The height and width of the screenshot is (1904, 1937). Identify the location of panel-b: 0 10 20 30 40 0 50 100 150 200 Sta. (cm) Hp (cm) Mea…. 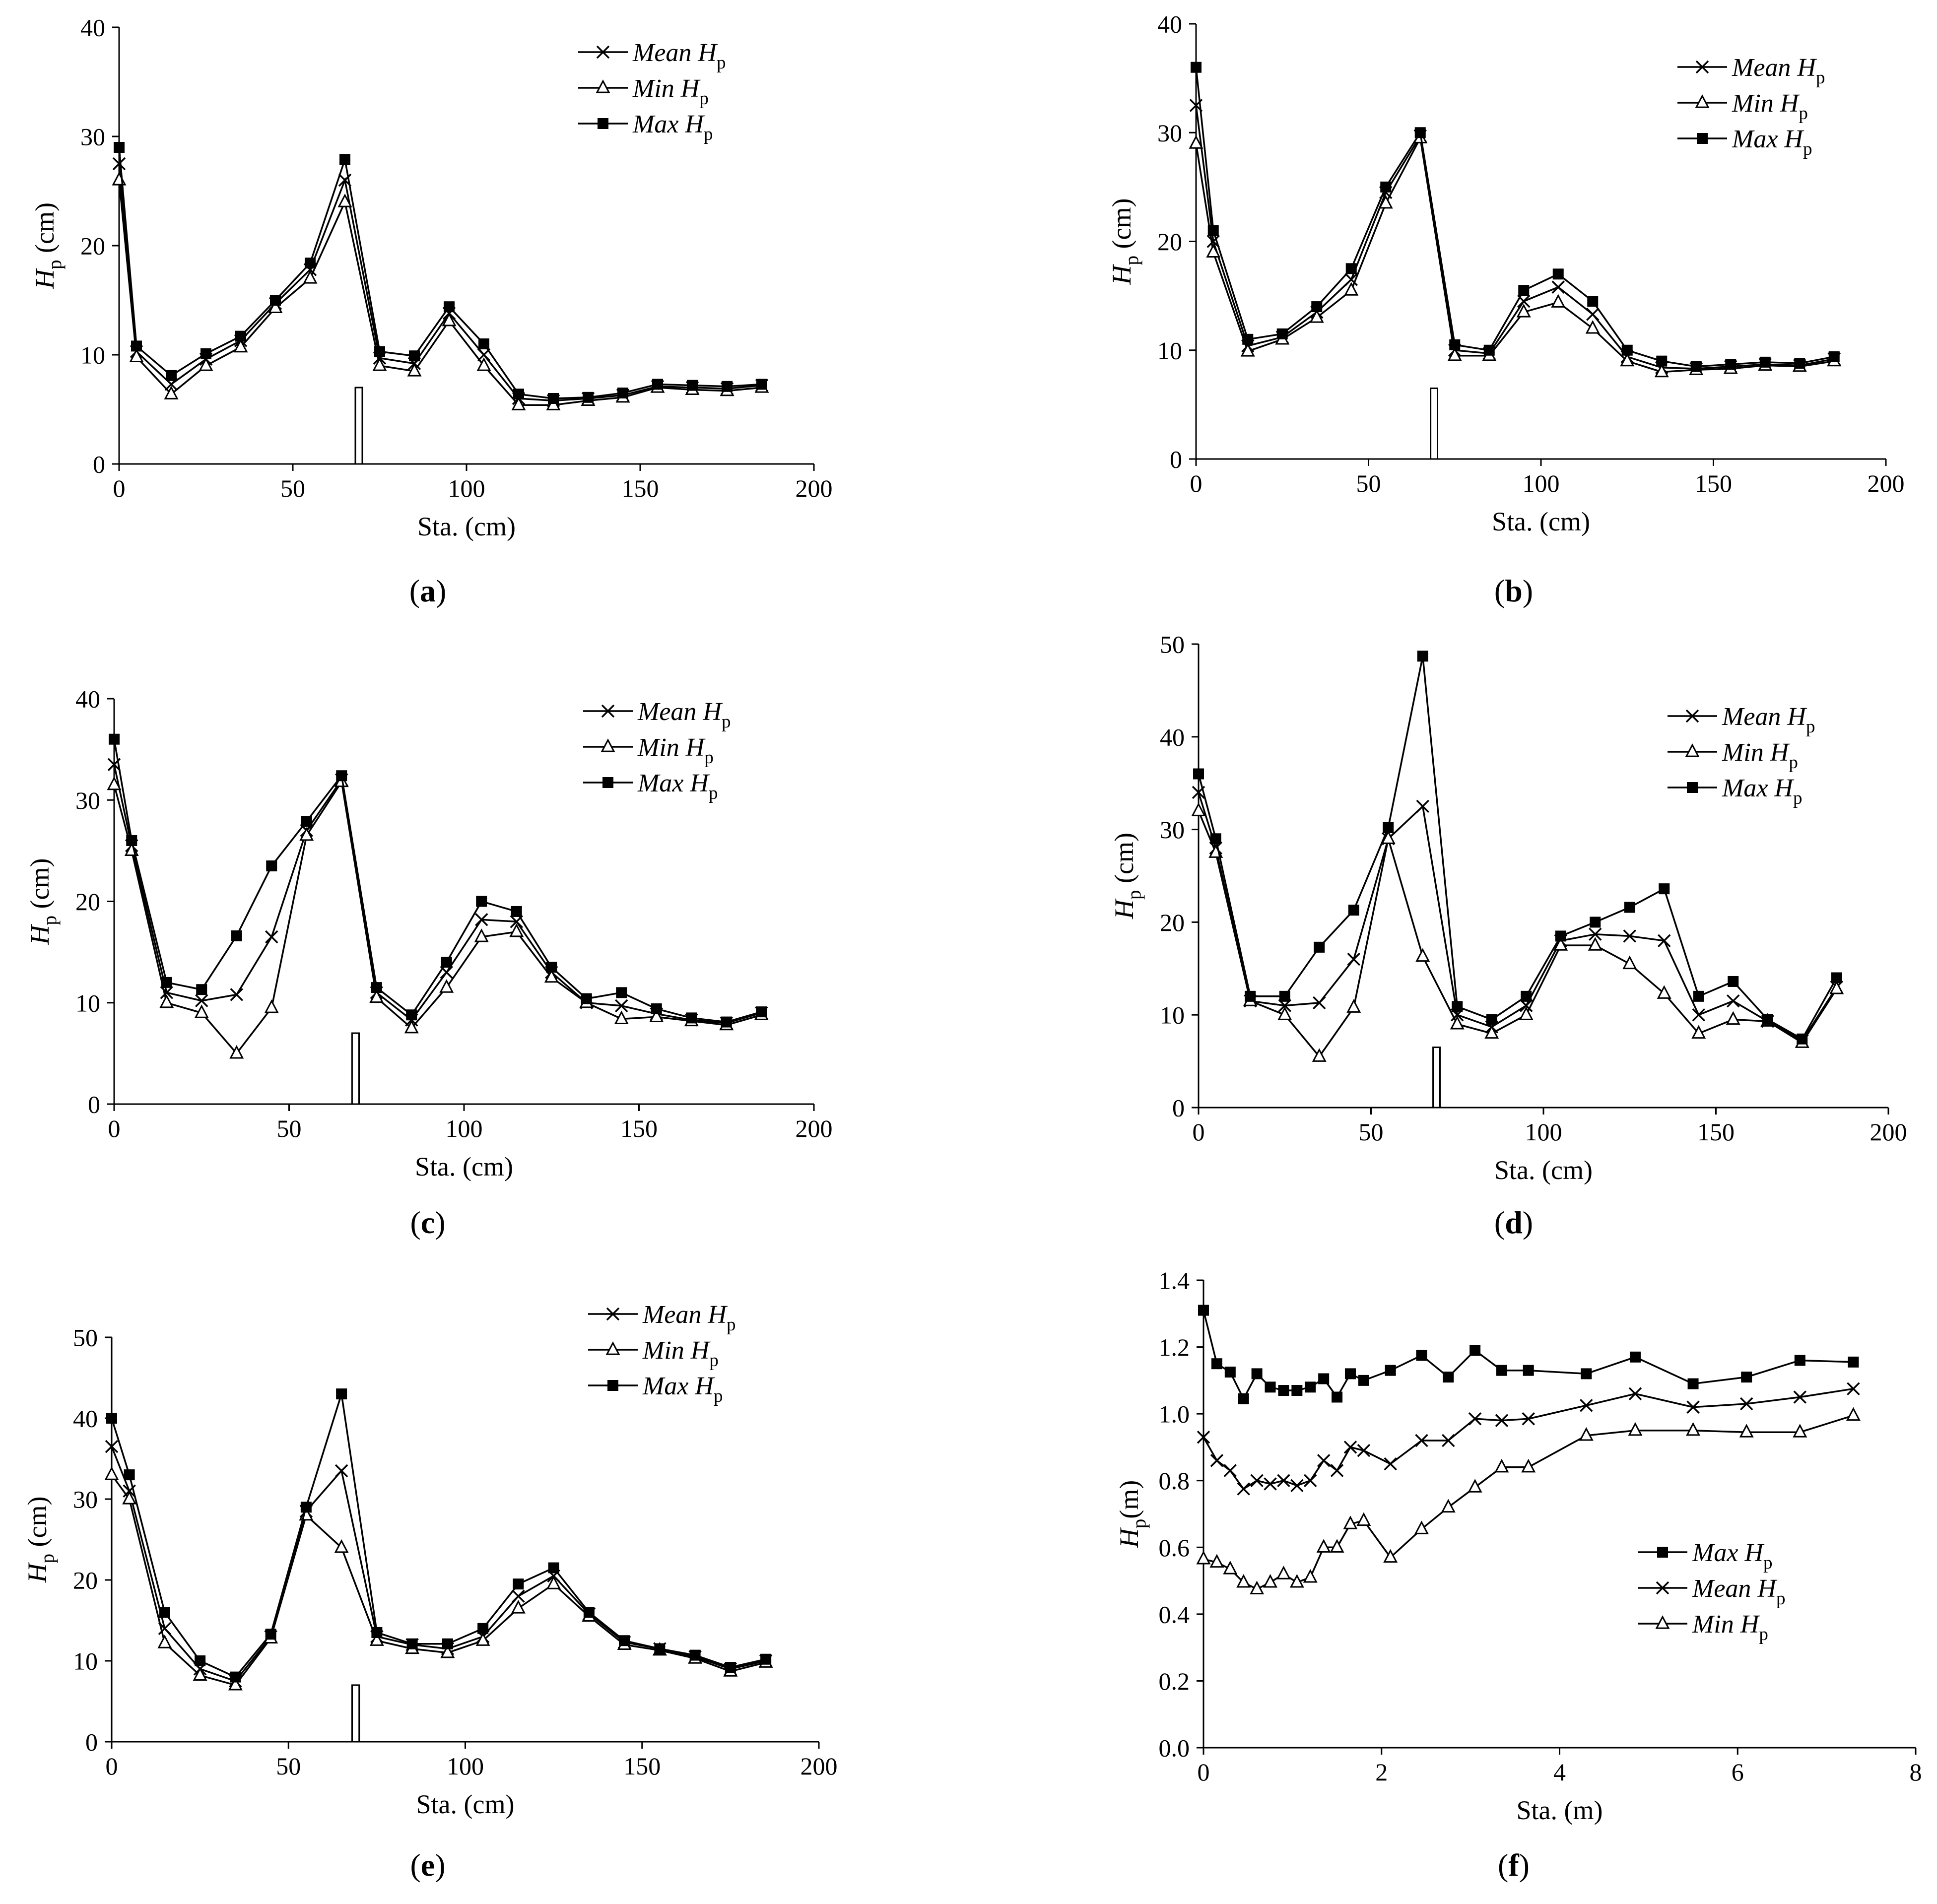
(1506, 309).